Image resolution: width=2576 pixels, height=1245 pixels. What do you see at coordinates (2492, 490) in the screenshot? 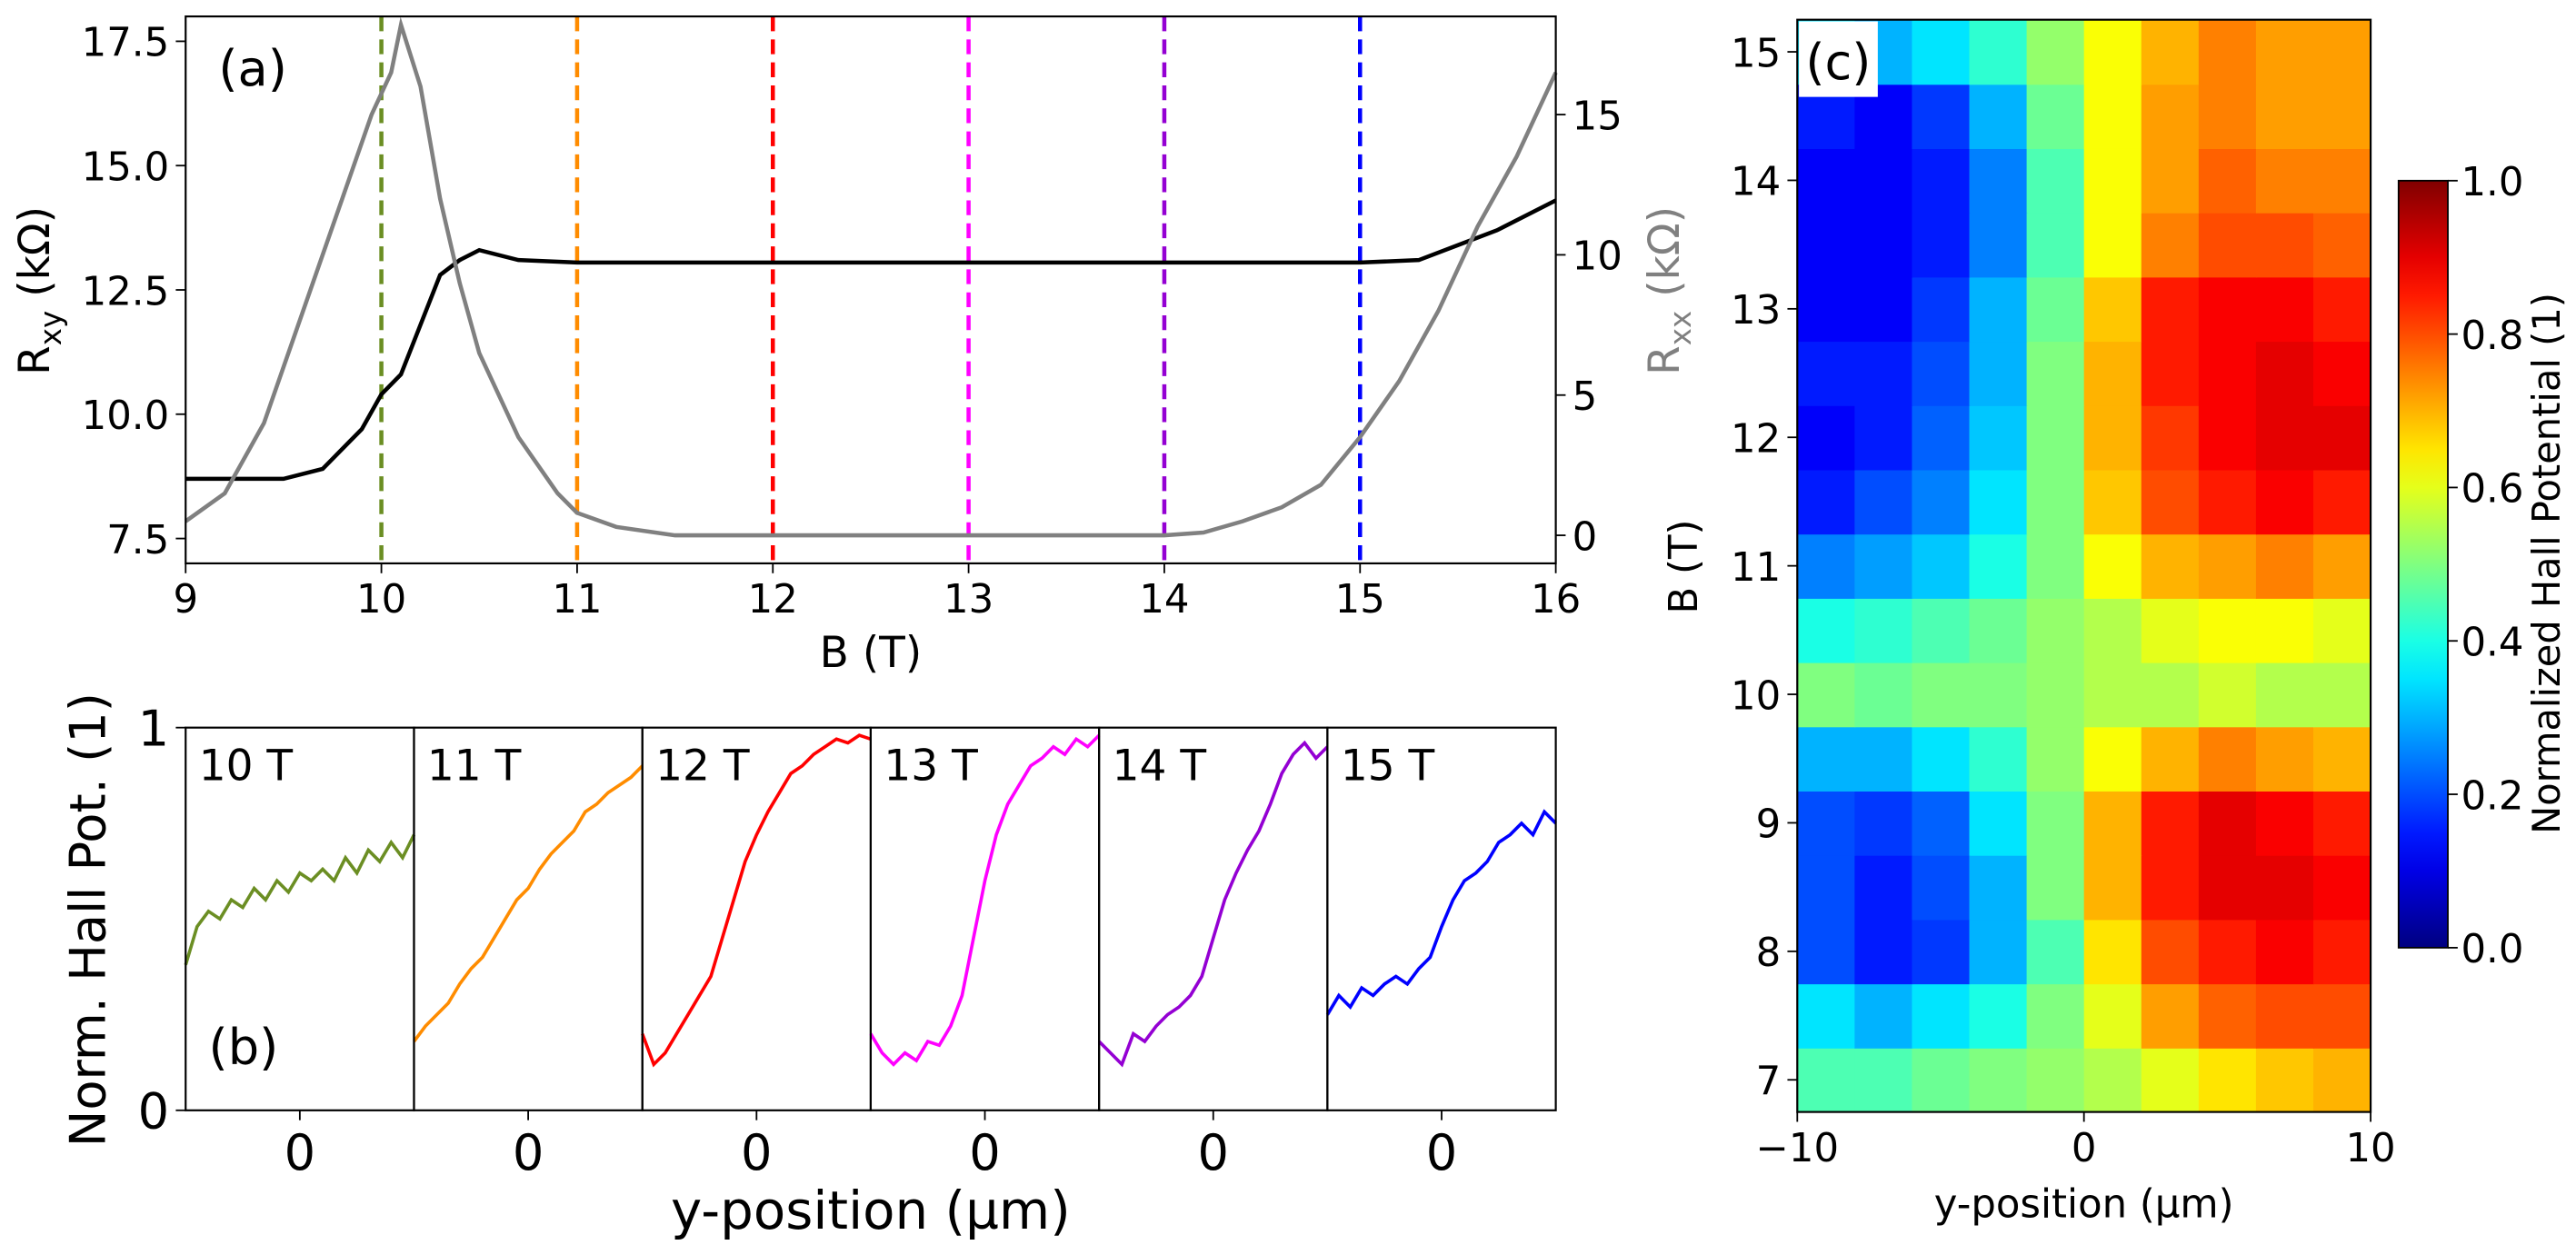
I see `colorbar-tick-label: 0.6` at bounding box center [2492, 490].